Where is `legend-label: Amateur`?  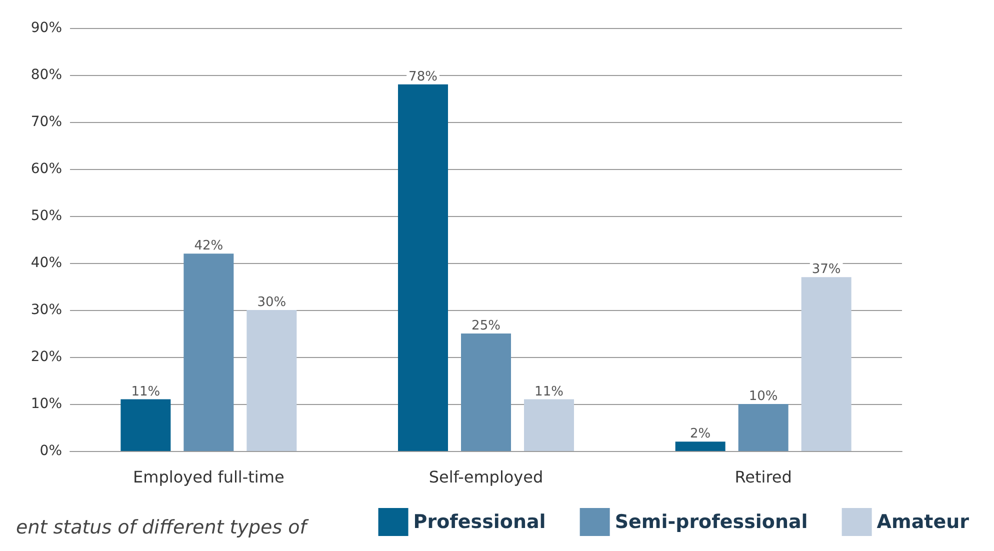
legend-label: Amateur is located at coordinates (923, 522).